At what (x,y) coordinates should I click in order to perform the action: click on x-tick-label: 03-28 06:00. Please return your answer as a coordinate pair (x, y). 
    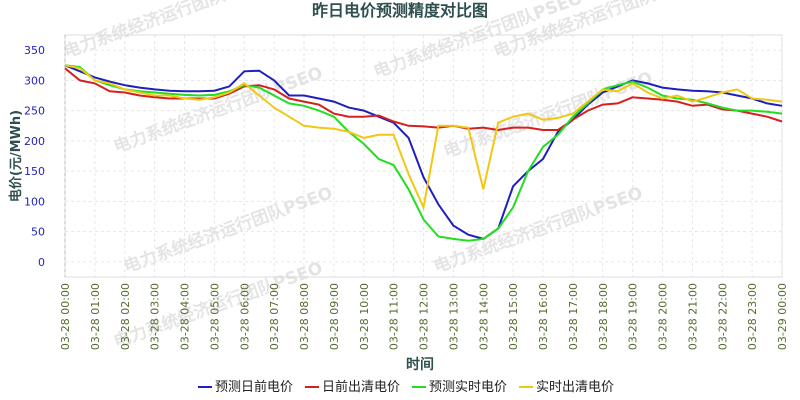
    Looking at the image, I should click on (244, 316).